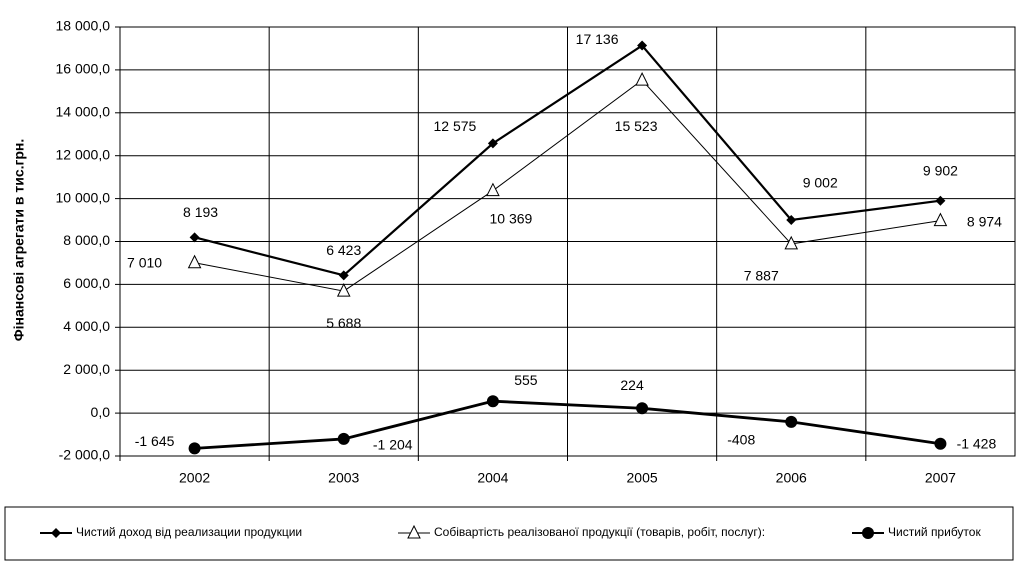 This screenshot has width=1020, height=563. What do you see at coordinates (85, 455) in the screenshot?
I see `y-tick-label: -2 000,0` at bounding box center [85, 455].